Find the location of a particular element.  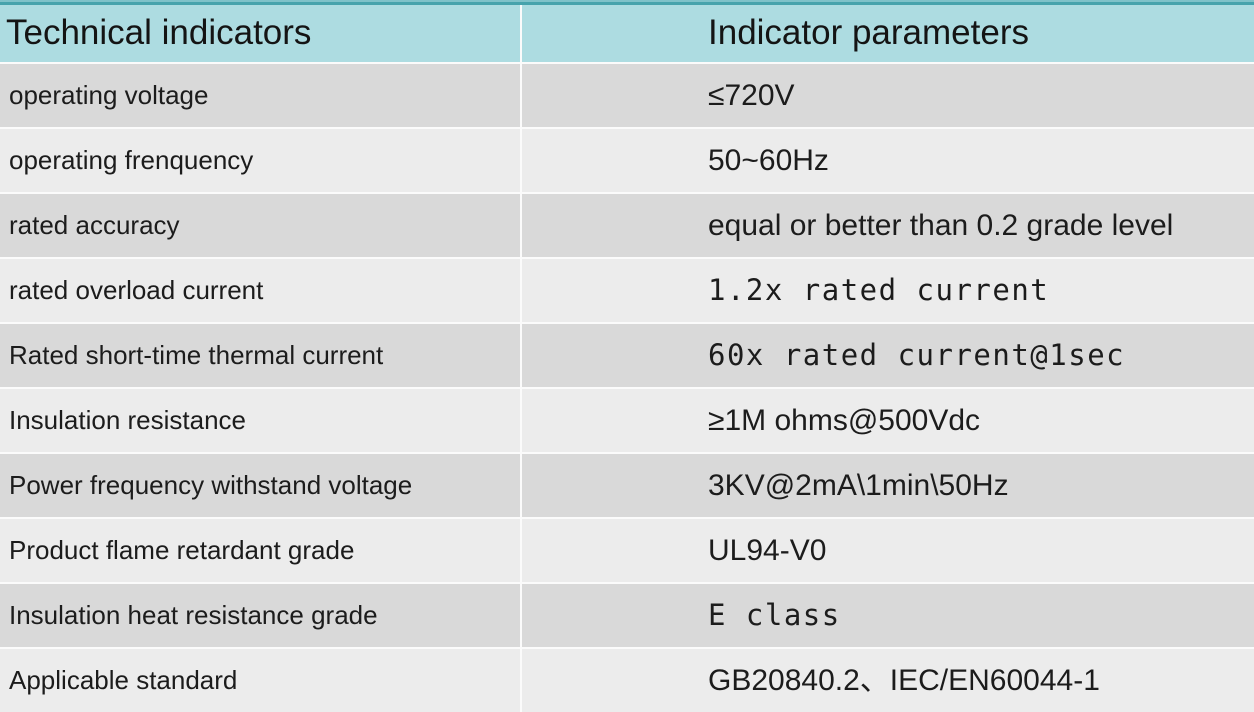

table-row: Insulation heat resistance grade E class is located at coordinates (627, 614).